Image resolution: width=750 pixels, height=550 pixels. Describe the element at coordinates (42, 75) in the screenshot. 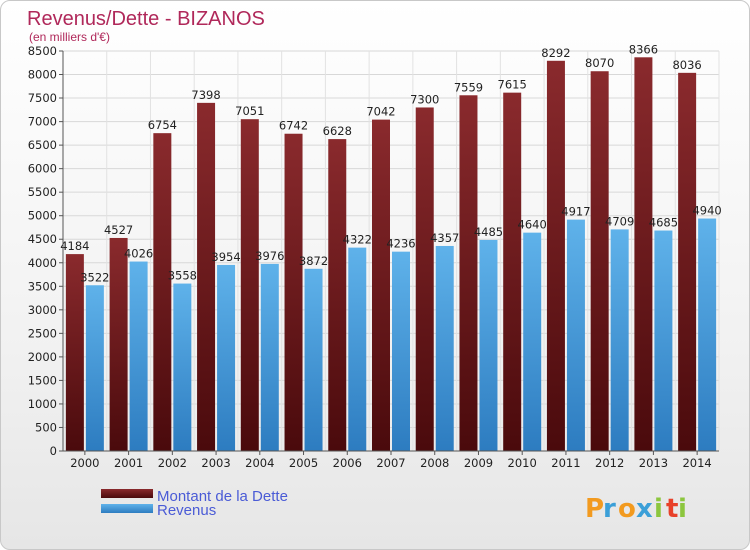

I see `y-tick-label: 8000` at that location.